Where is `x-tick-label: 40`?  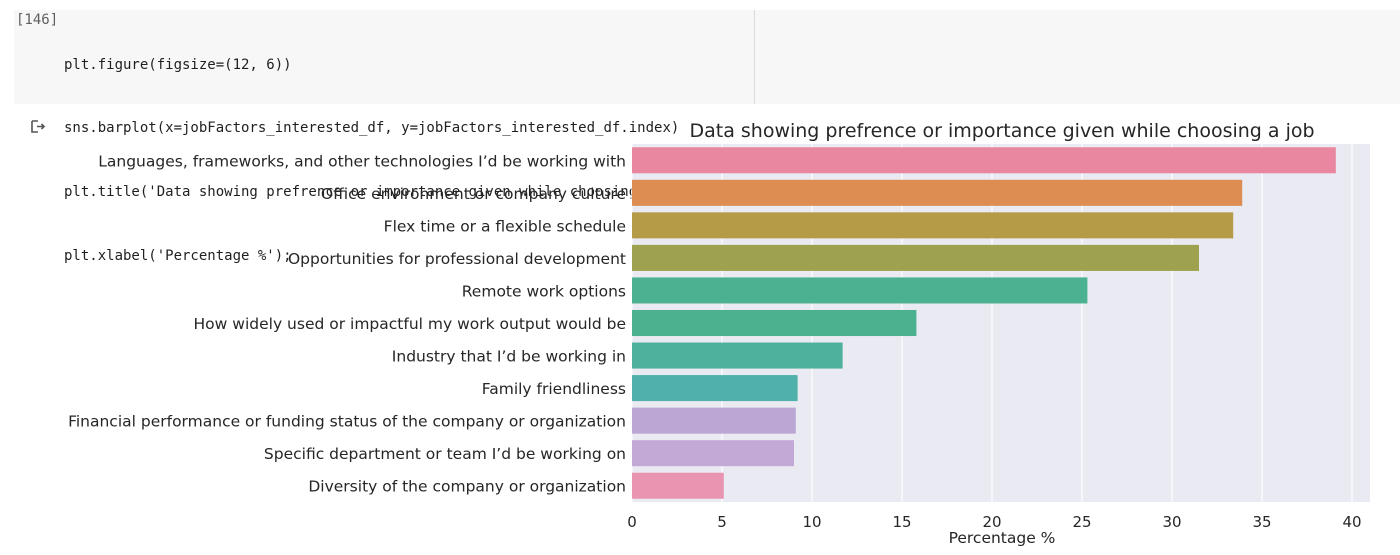 x-tick-label: 40 is located at coordinates (1351, 522).